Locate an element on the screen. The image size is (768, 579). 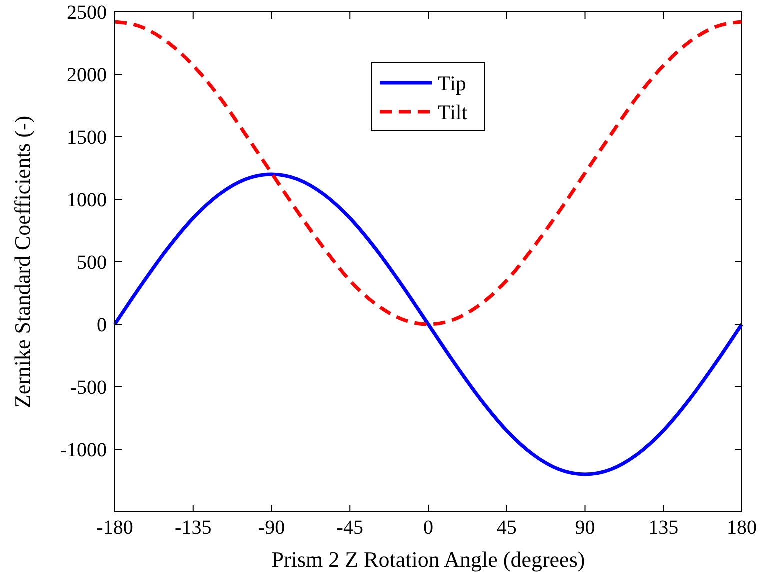
y-axis-title: Zernike Standard Coefficients (-) is located at coordinates (22, 262).